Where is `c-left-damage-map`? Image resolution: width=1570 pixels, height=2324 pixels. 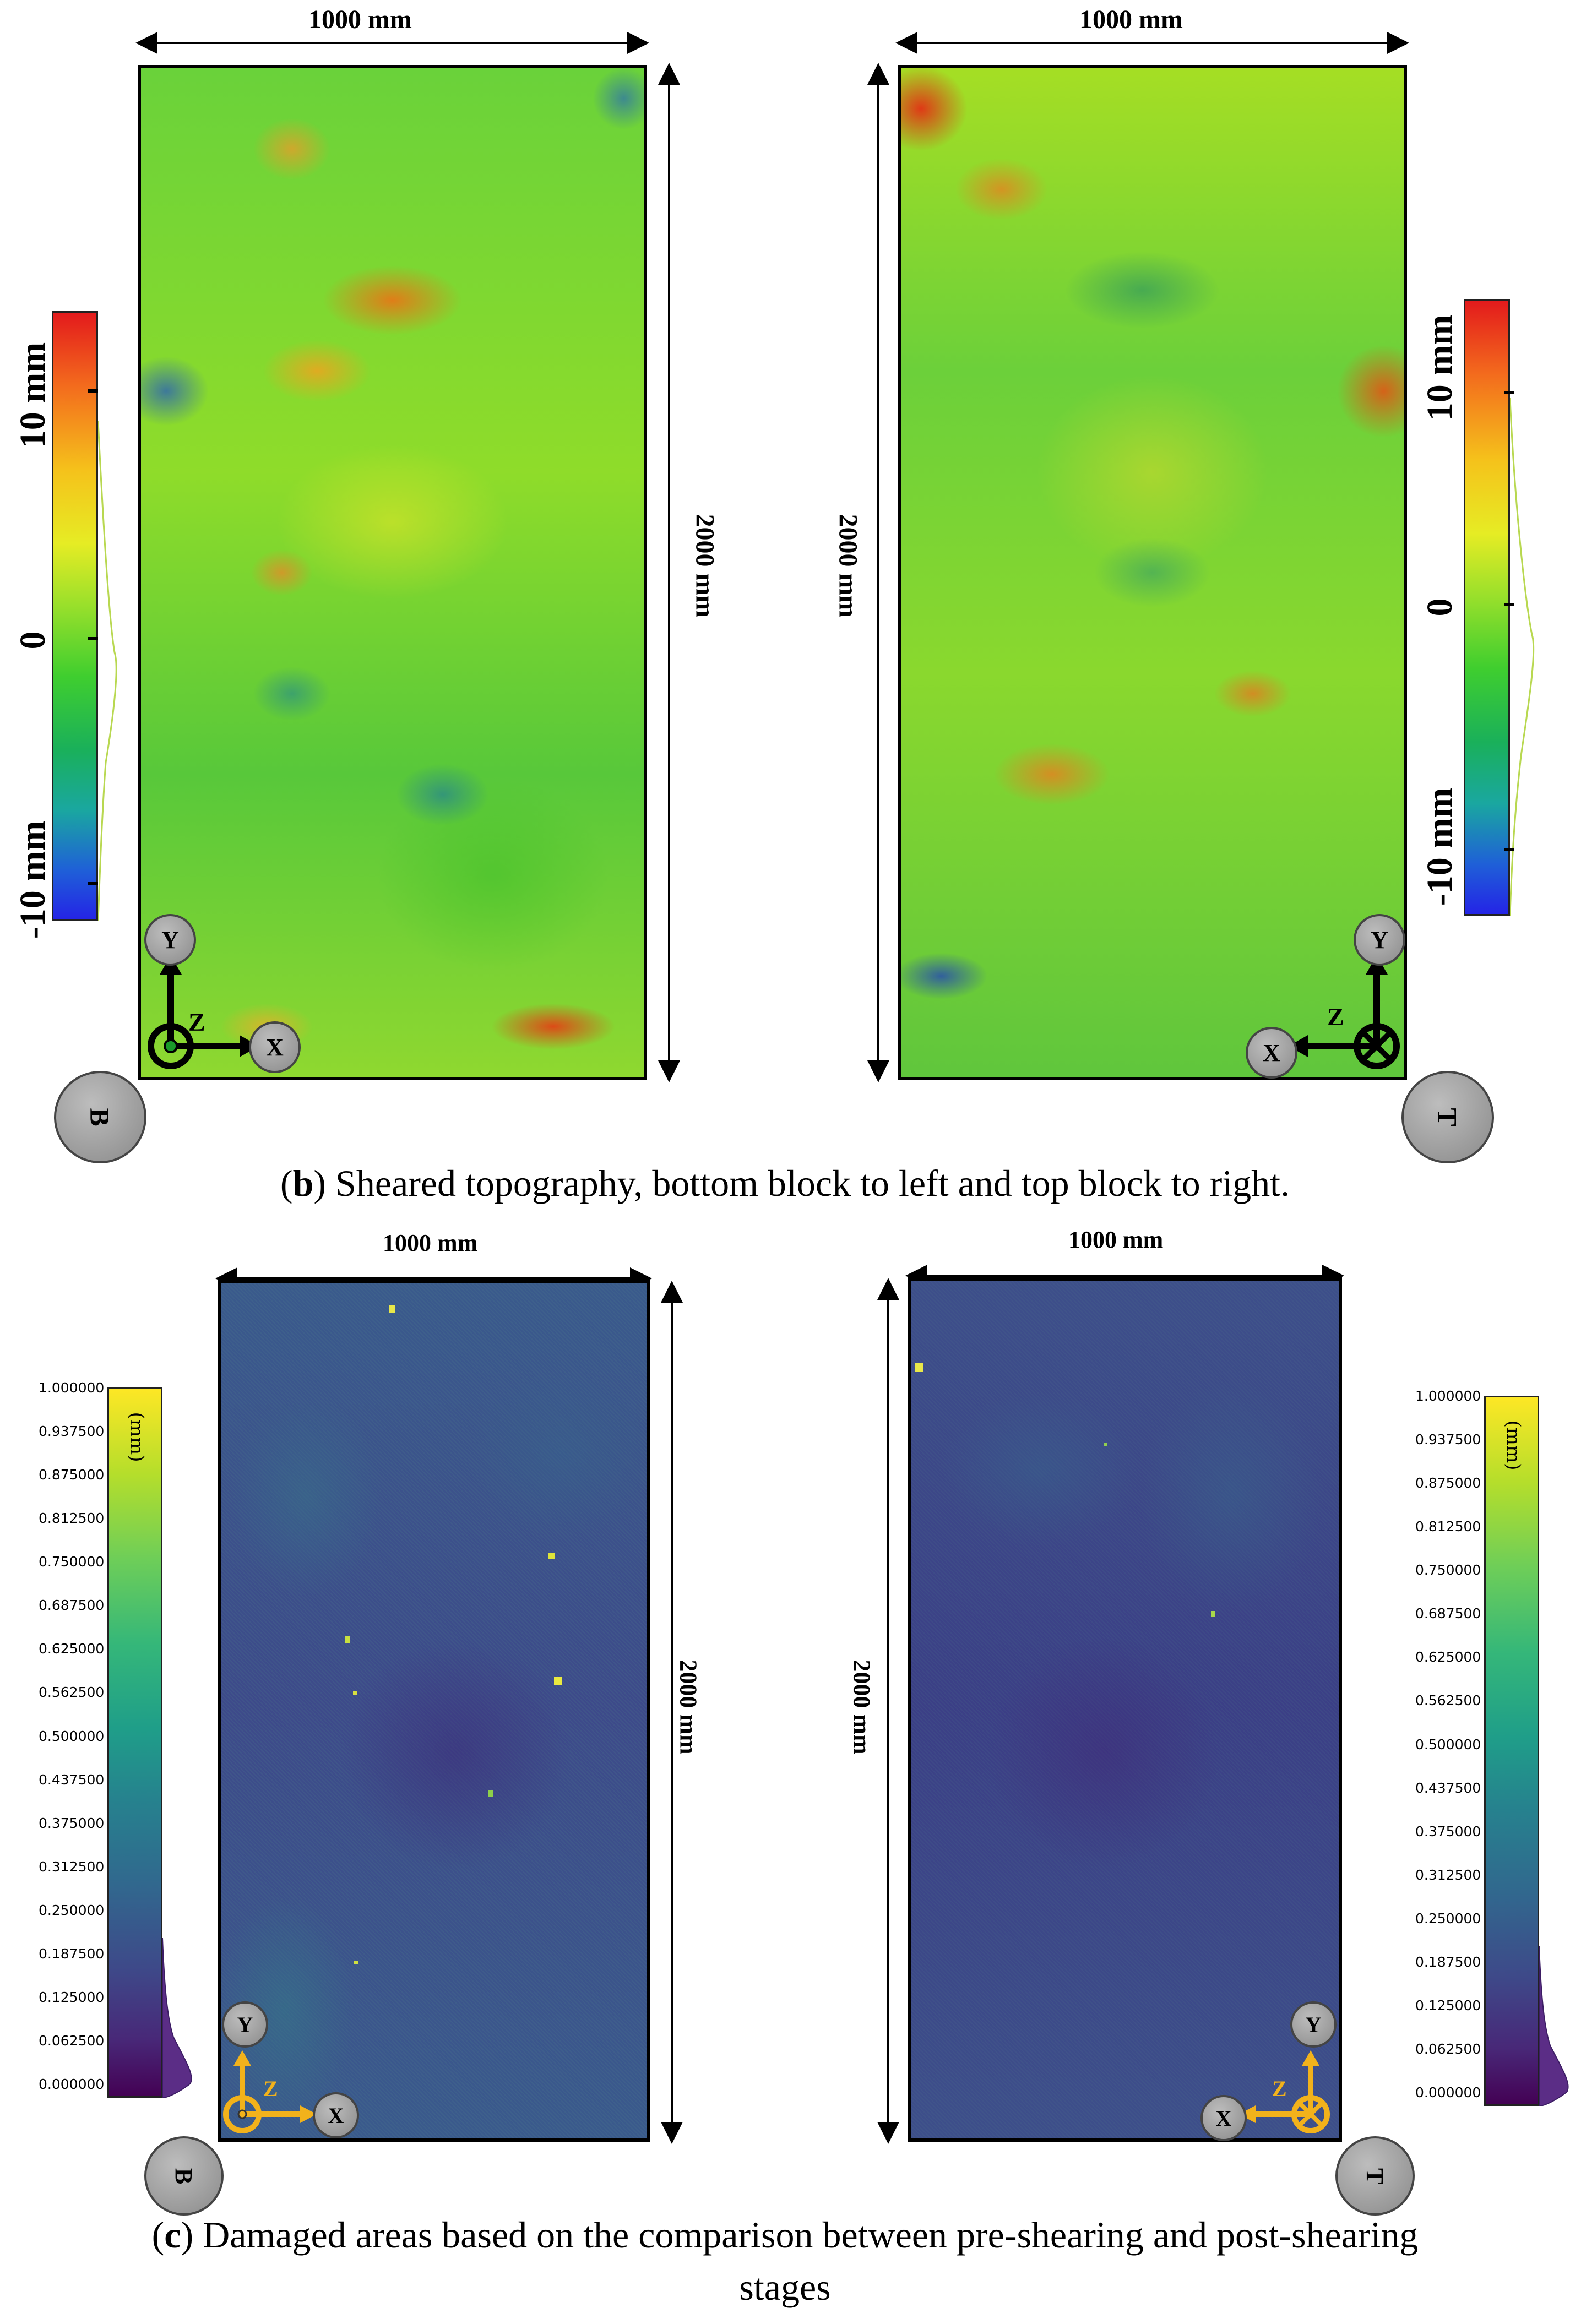
c-left-damage-map is located at coordinates (434, 1711).